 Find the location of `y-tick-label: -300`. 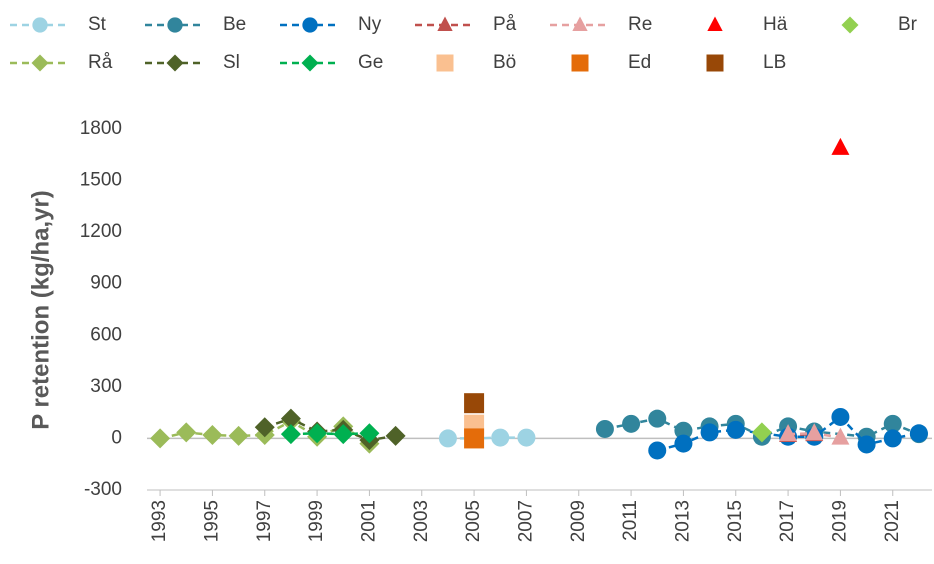

y-tick-label: -300 is located at coordinates (103, 489).